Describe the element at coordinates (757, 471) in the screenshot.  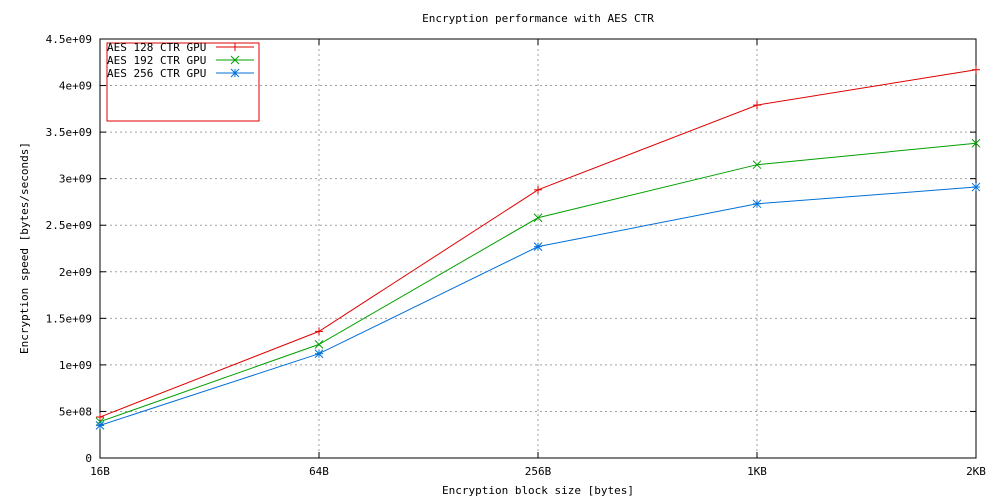
I see `x-tick-label: 1KB` at that location.